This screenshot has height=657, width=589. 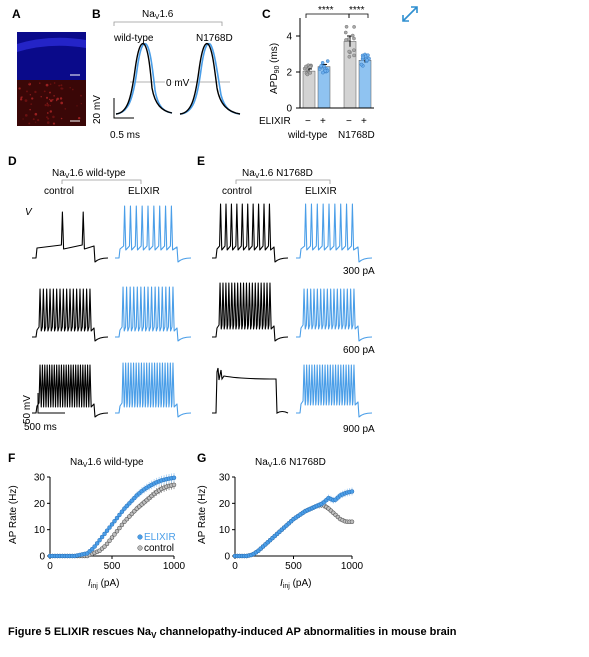 I want to click on trace-e-control-300pa, so click(x=250, y=233).